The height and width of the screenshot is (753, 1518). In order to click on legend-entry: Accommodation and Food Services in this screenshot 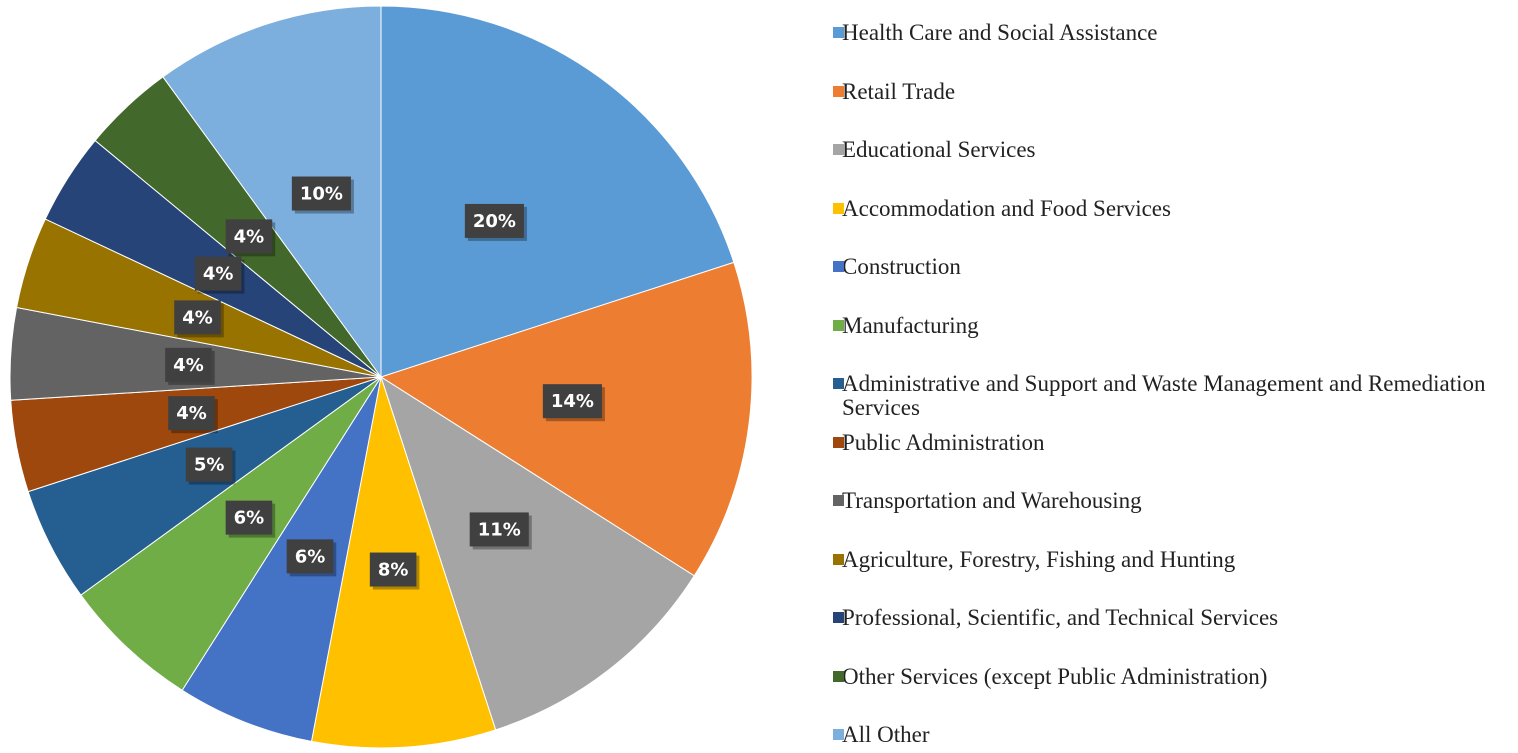, I will do `click(1167, 208)`.